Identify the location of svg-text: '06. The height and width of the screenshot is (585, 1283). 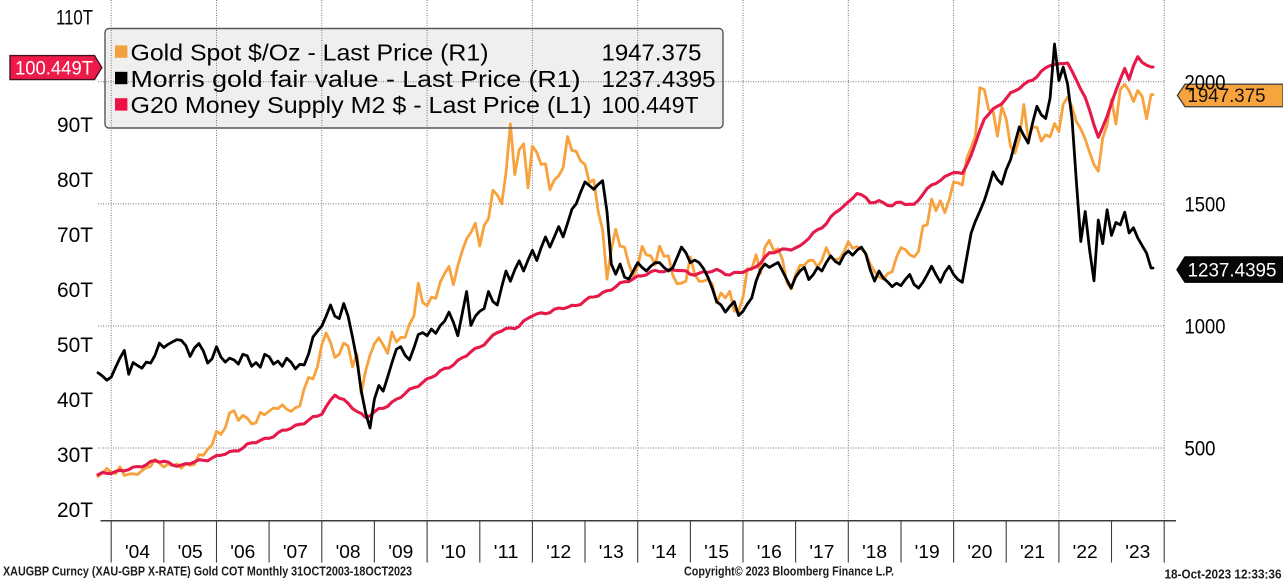
(242, 551).